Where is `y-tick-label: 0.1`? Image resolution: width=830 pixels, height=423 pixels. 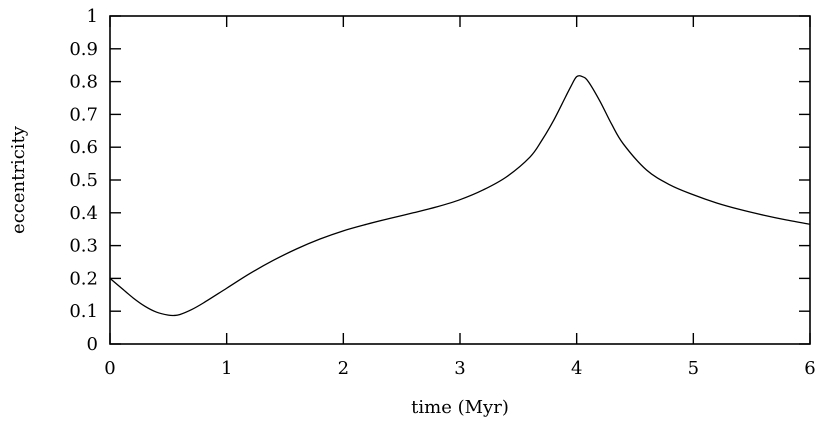
y-tick-label: 0.1 is located at coordinates (83, 311).